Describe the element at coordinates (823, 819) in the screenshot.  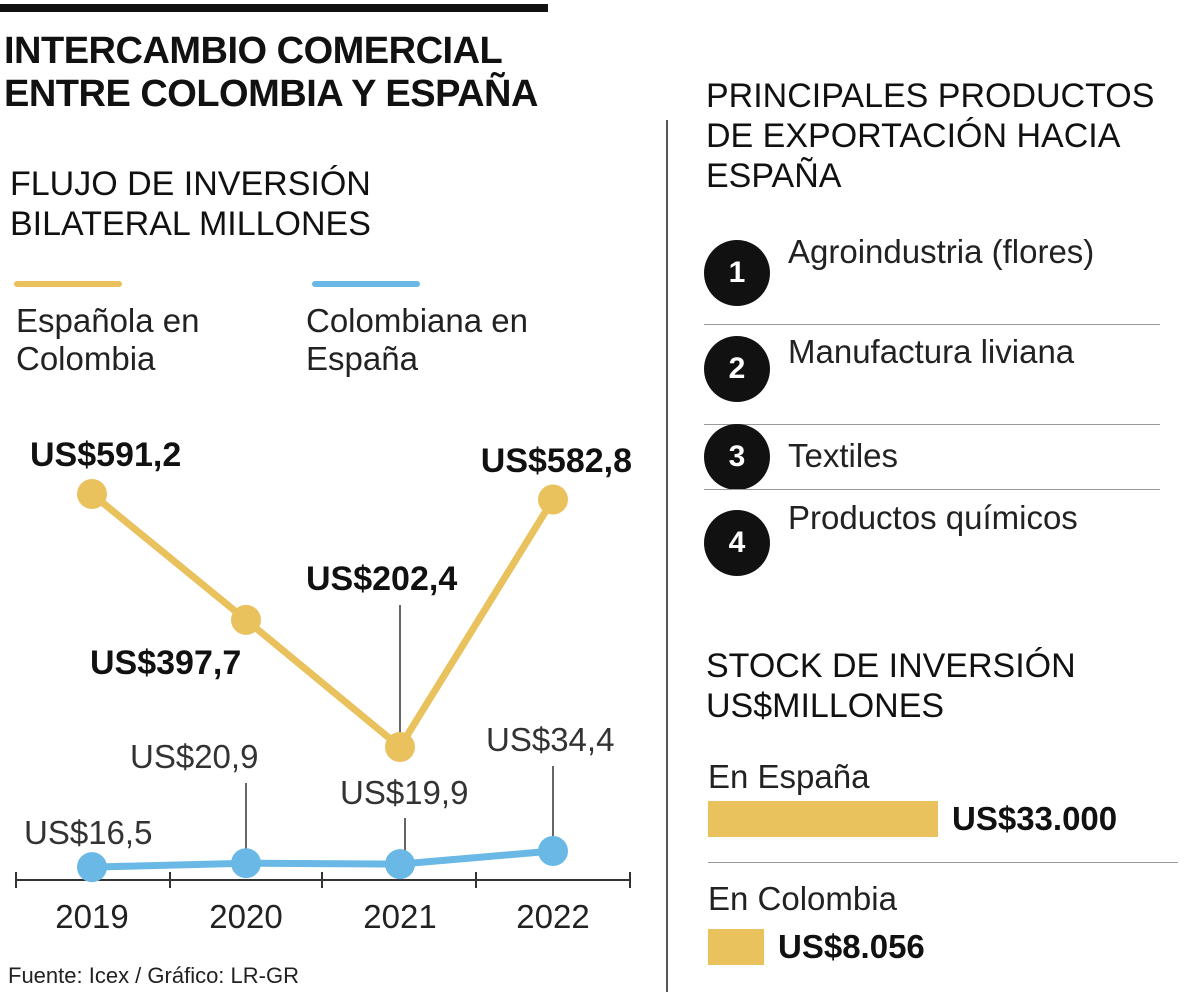
I see `stock-bar-espana` at that location.